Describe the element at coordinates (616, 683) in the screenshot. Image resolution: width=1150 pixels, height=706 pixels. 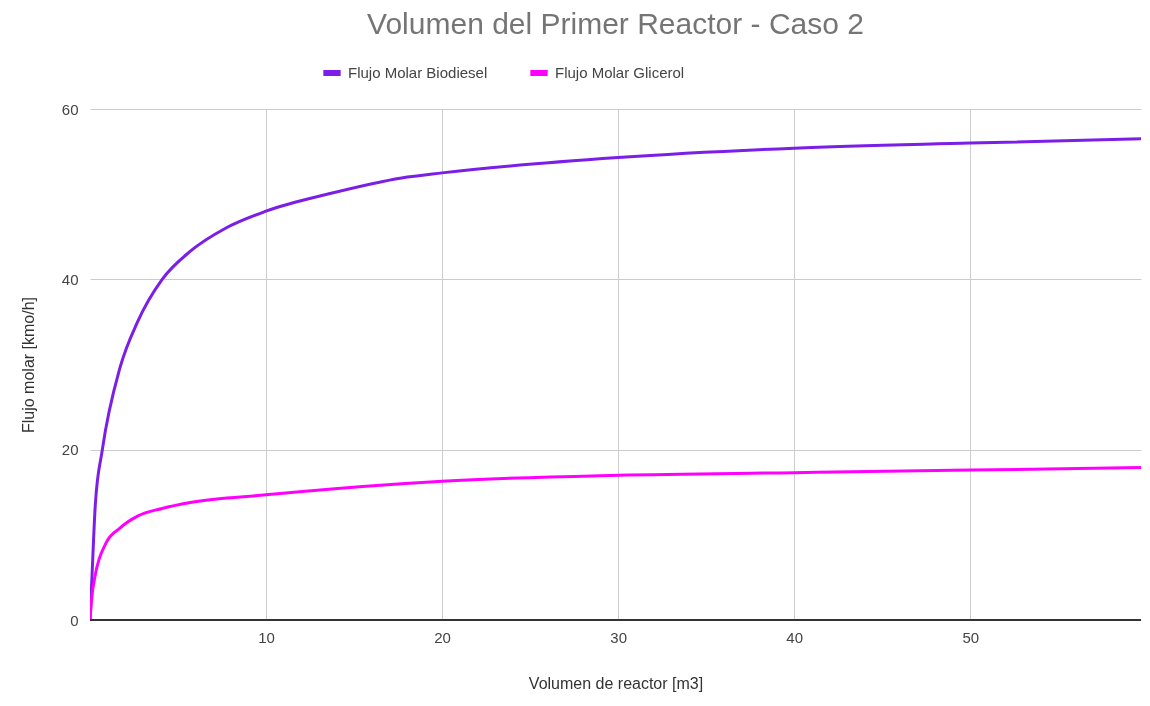
I see `x-axis-title: Volumen de reactor [m3]` at that location.